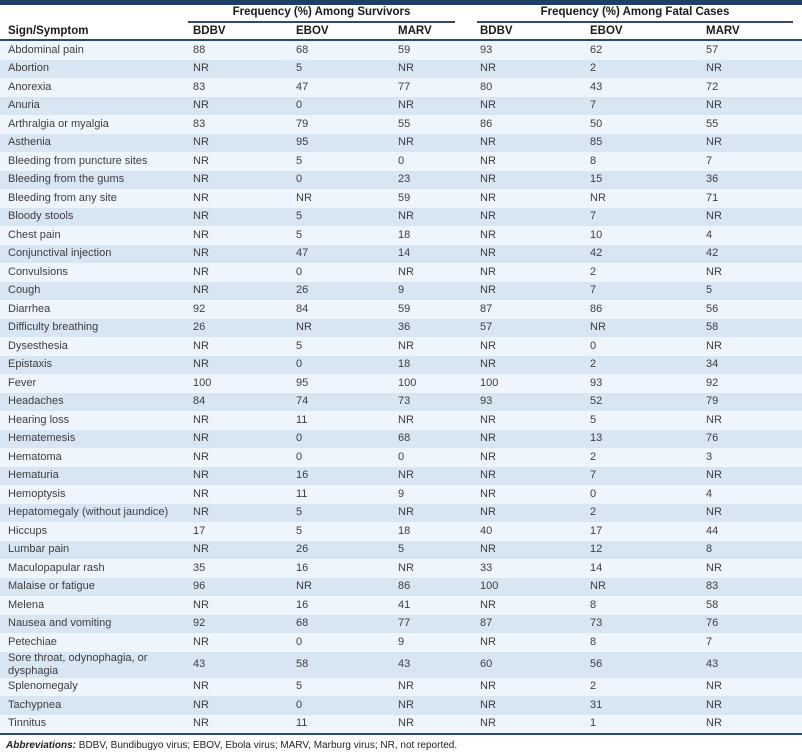 This screenshot has width=802, height=754. I want to click on symptom-cell: Sore throat, odynophagia, or dysphagia, so click(78, 664).